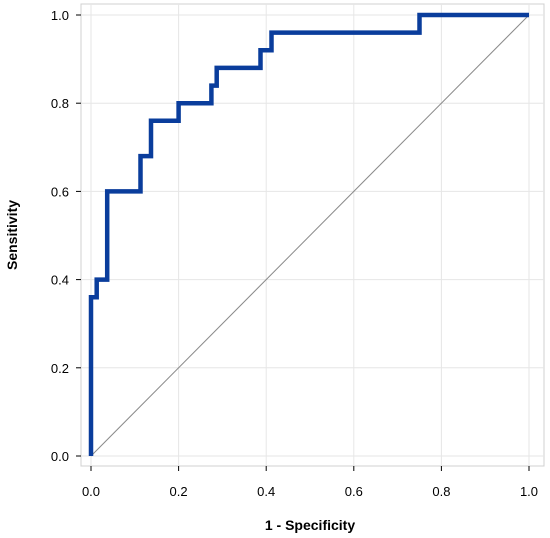 Image resolution: width=550 pixels, height=538 pixels. Describe the element at coordinates (60, 280) in the screenshot. I see `y-tick-label: 0.4` at that location.